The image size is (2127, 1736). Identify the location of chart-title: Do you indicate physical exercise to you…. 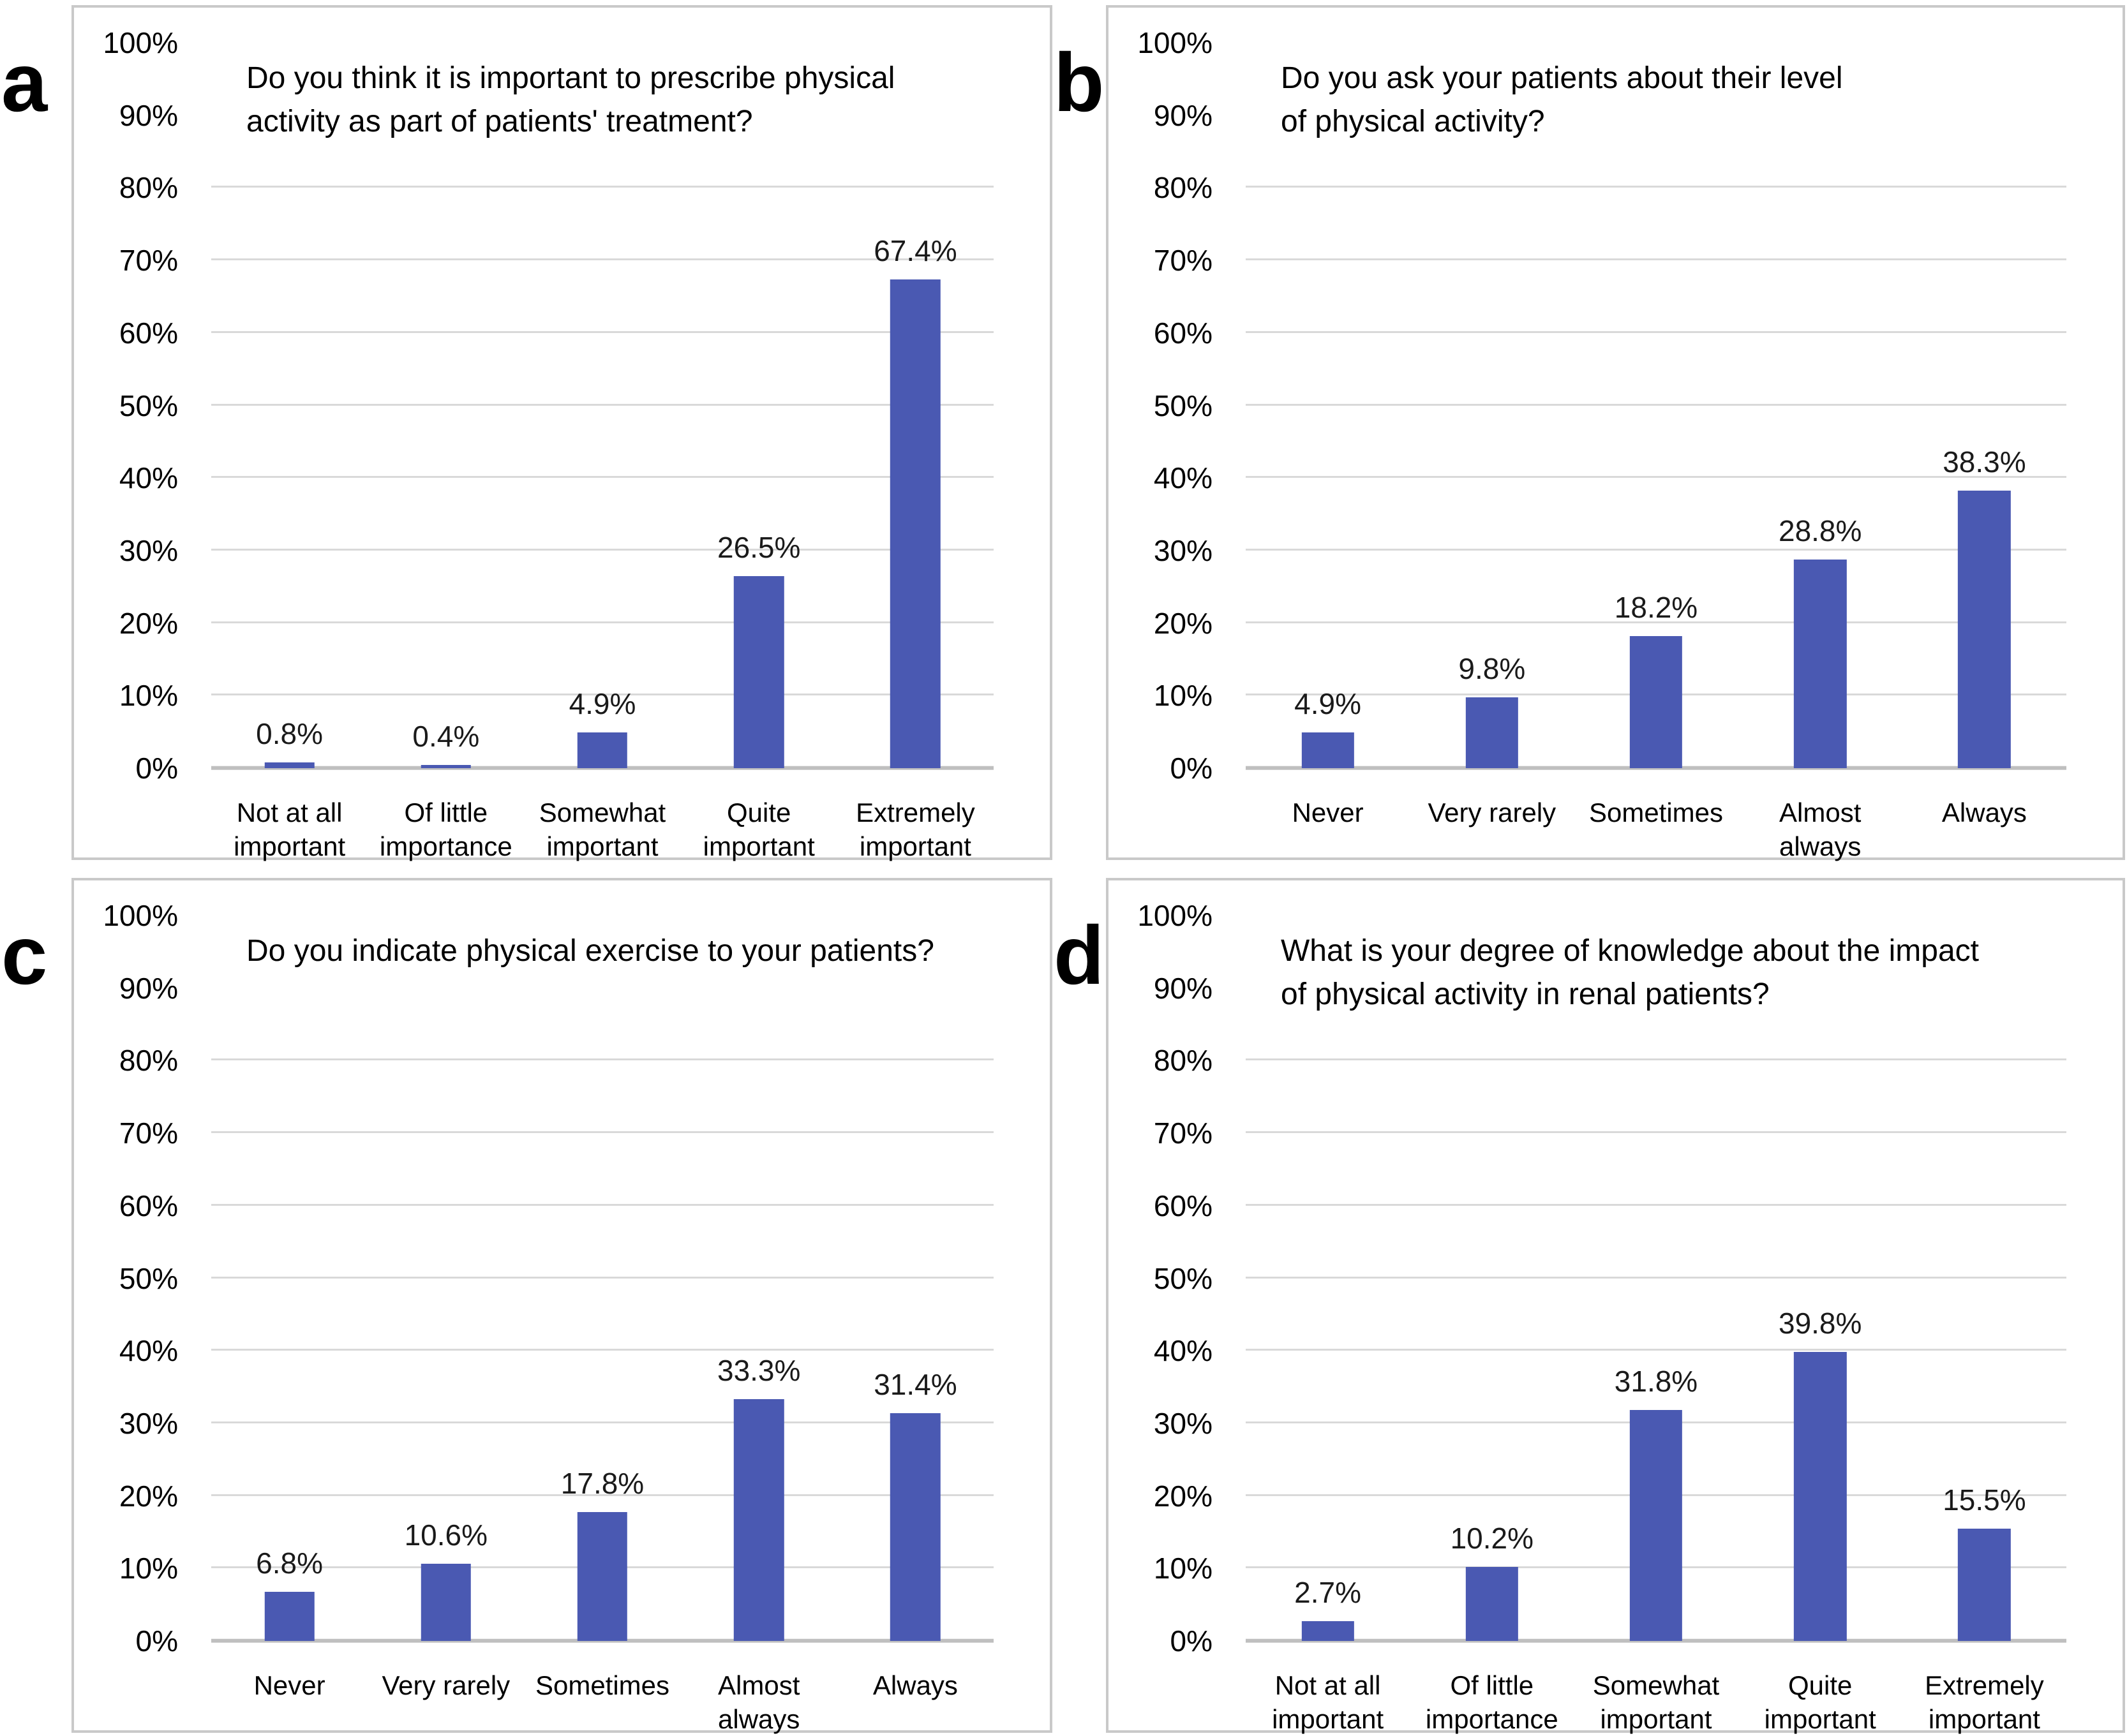
(635, 952).